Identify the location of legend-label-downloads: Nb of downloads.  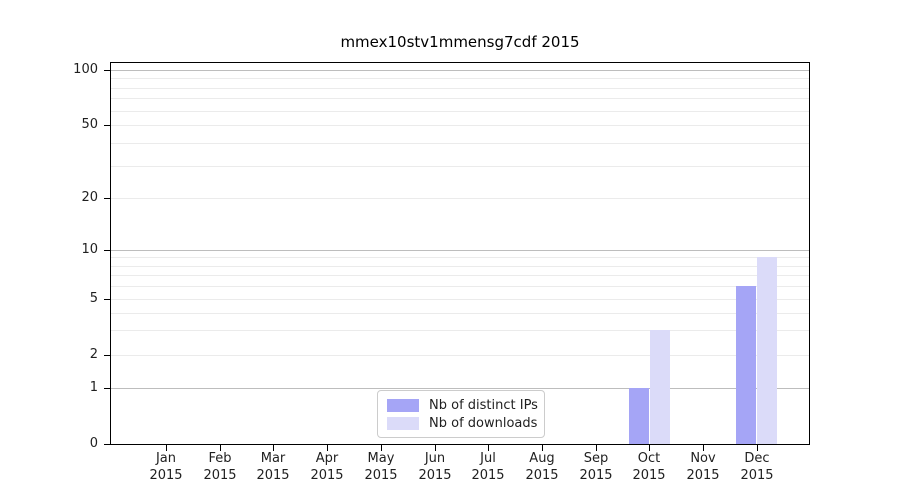
(483, 423).